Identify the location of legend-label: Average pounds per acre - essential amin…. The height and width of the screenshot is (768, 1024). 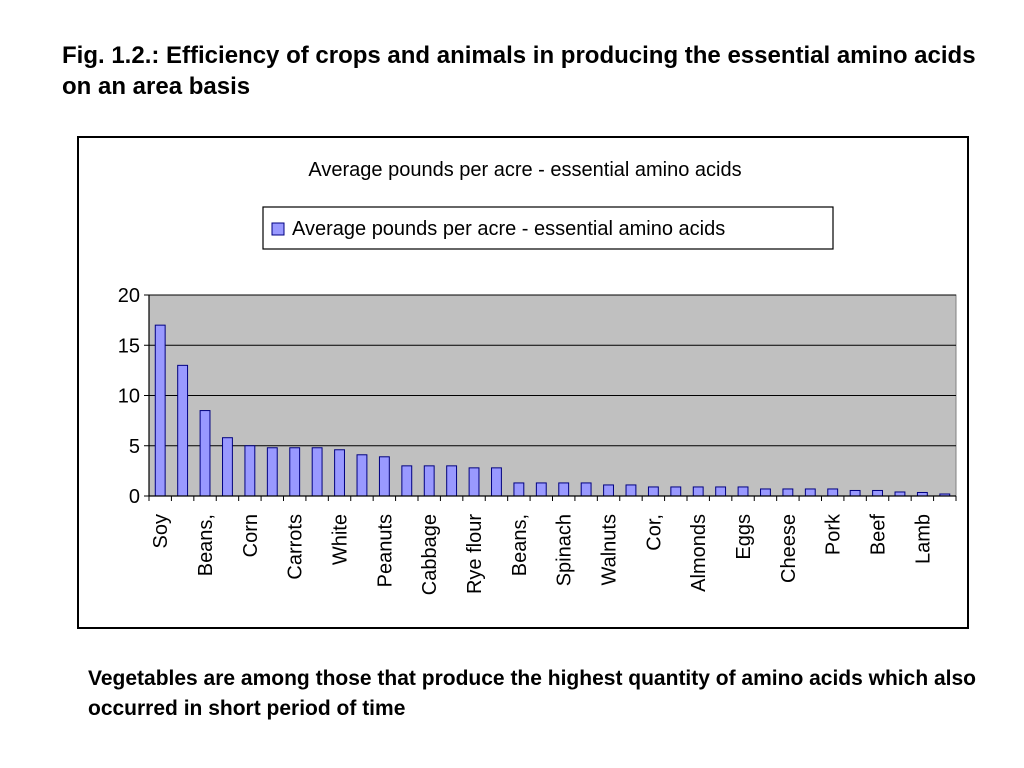
(508, 229).